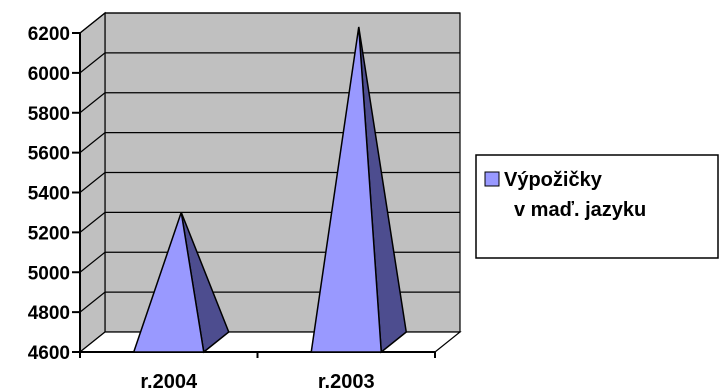  I want to click on pyramid-bar-r.2003, so click(359, 190).